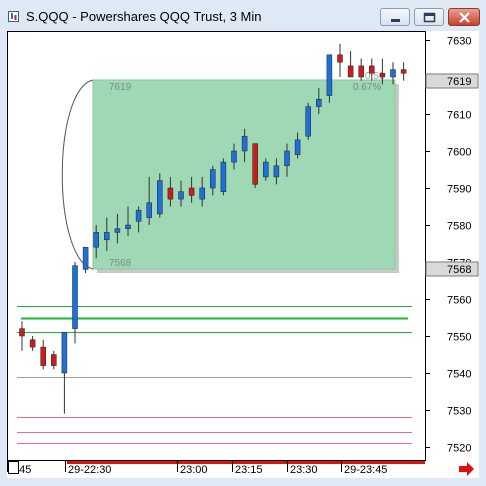 The image size is (486, 486). Describe the element at coordinates (365, 470) in the screenshot. I see `time-tick-label: 29-23:45` at that location.